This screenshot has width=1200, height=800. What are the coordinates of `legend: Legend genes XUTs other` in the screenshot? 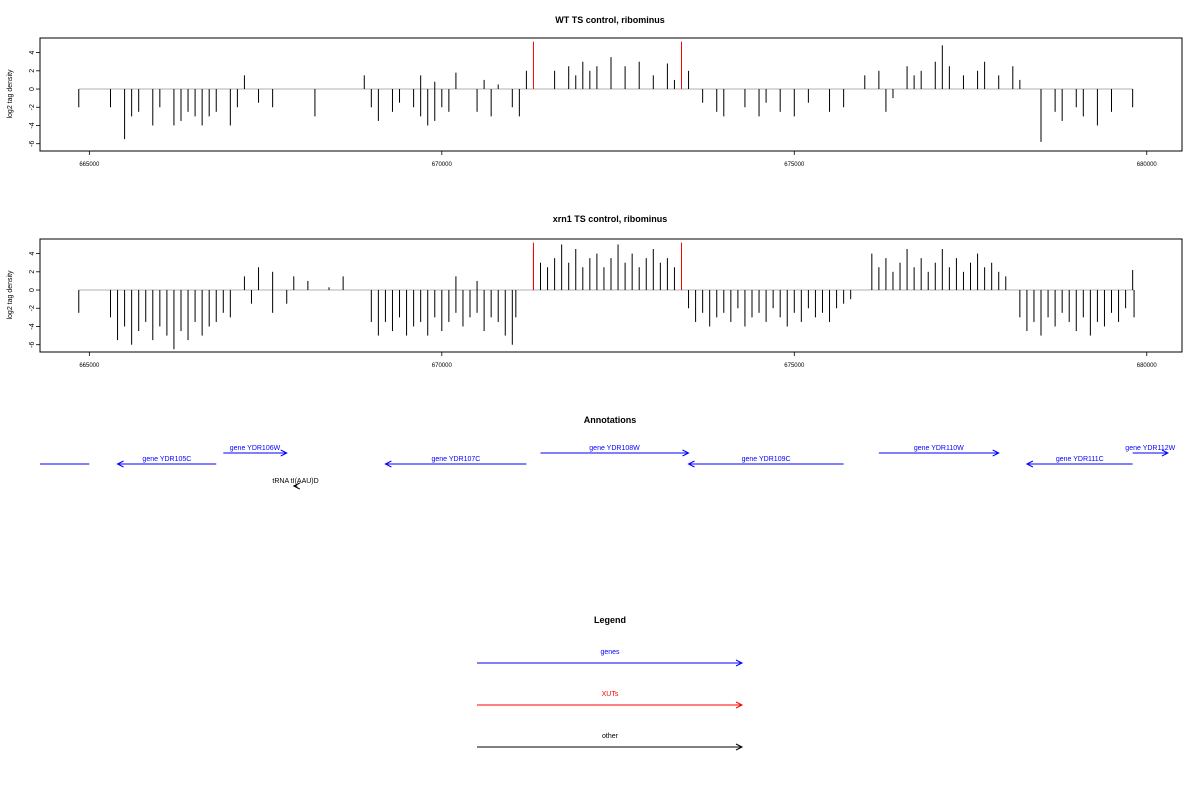 It's located at (610, 683).